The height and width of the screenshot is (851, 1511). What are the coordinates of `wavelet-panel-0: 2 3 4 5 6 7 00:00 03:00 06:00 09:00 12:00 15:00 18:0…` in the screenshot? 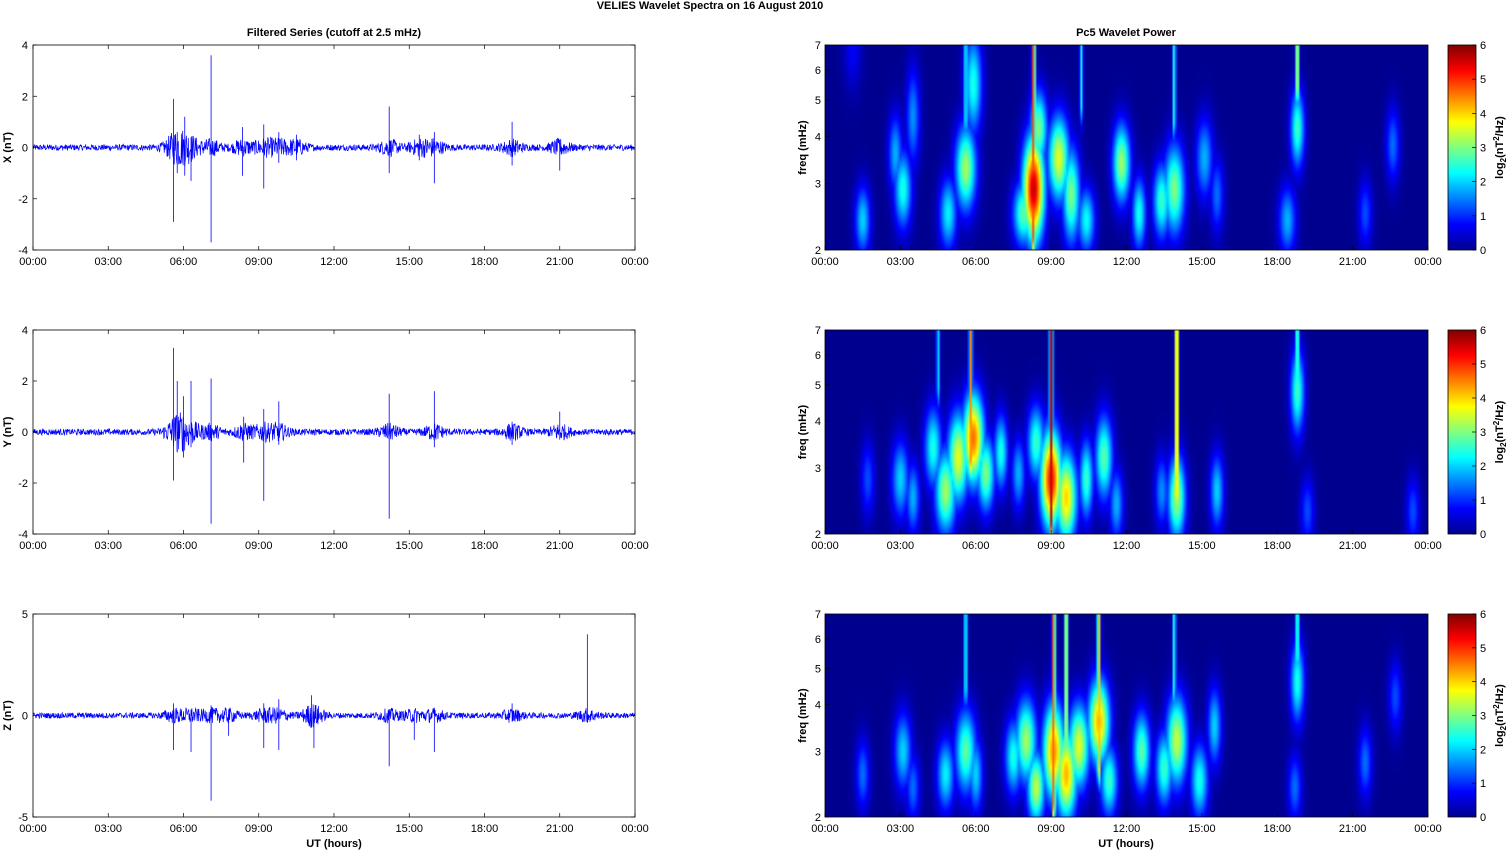 It's located at (1152, 154).